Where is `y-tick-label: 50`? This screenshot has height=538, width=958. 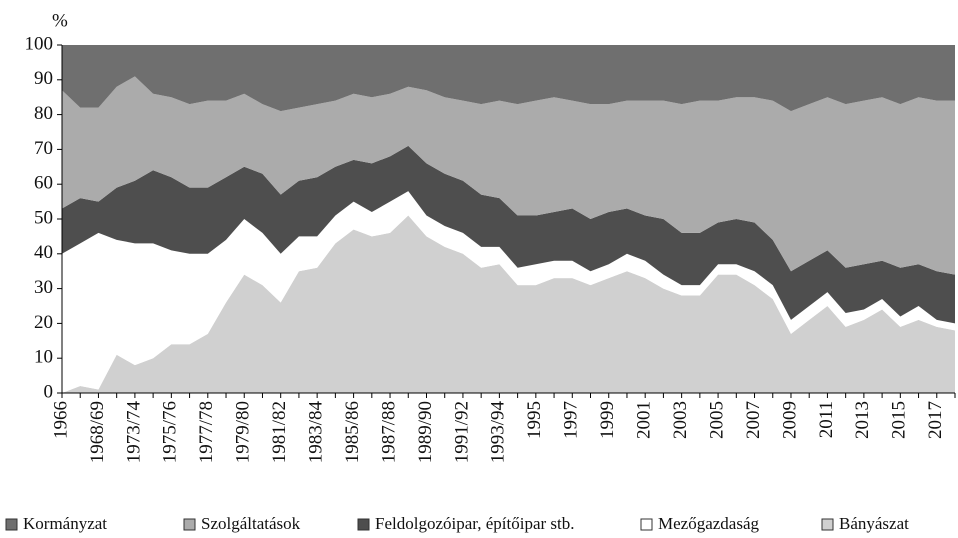 y-tick-label: 50 is located at coordinates (43, 217).